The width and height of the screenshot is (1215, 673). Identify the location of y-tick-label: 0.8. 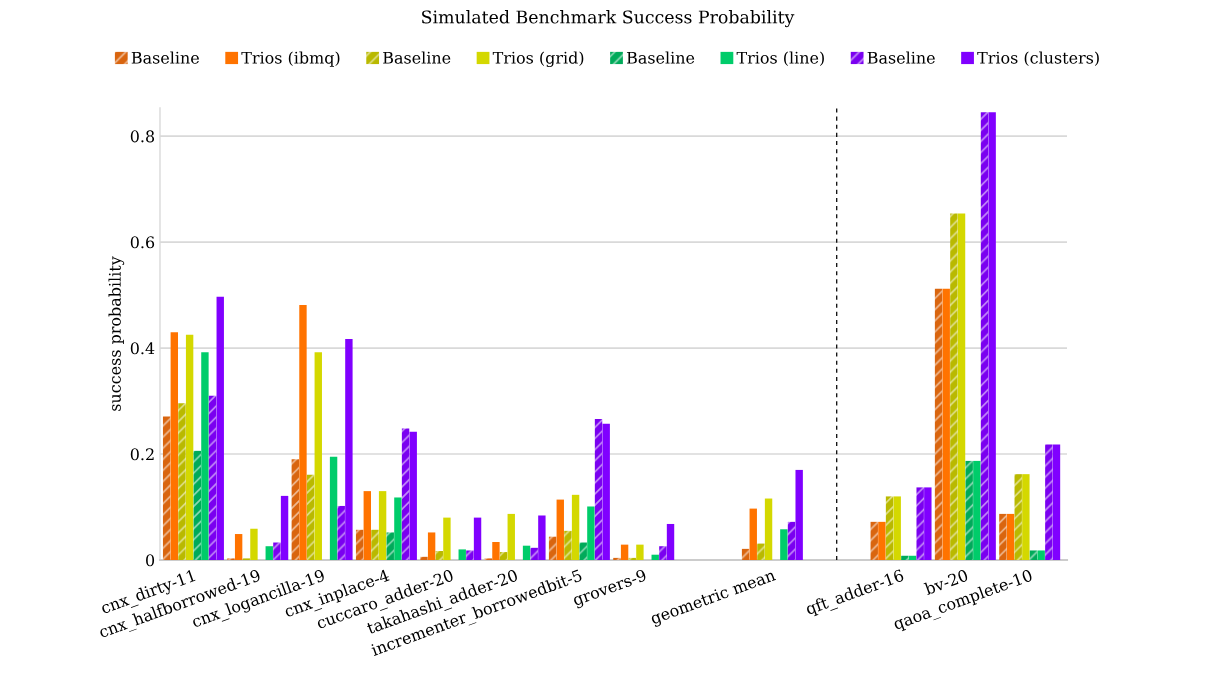
(142, 136).